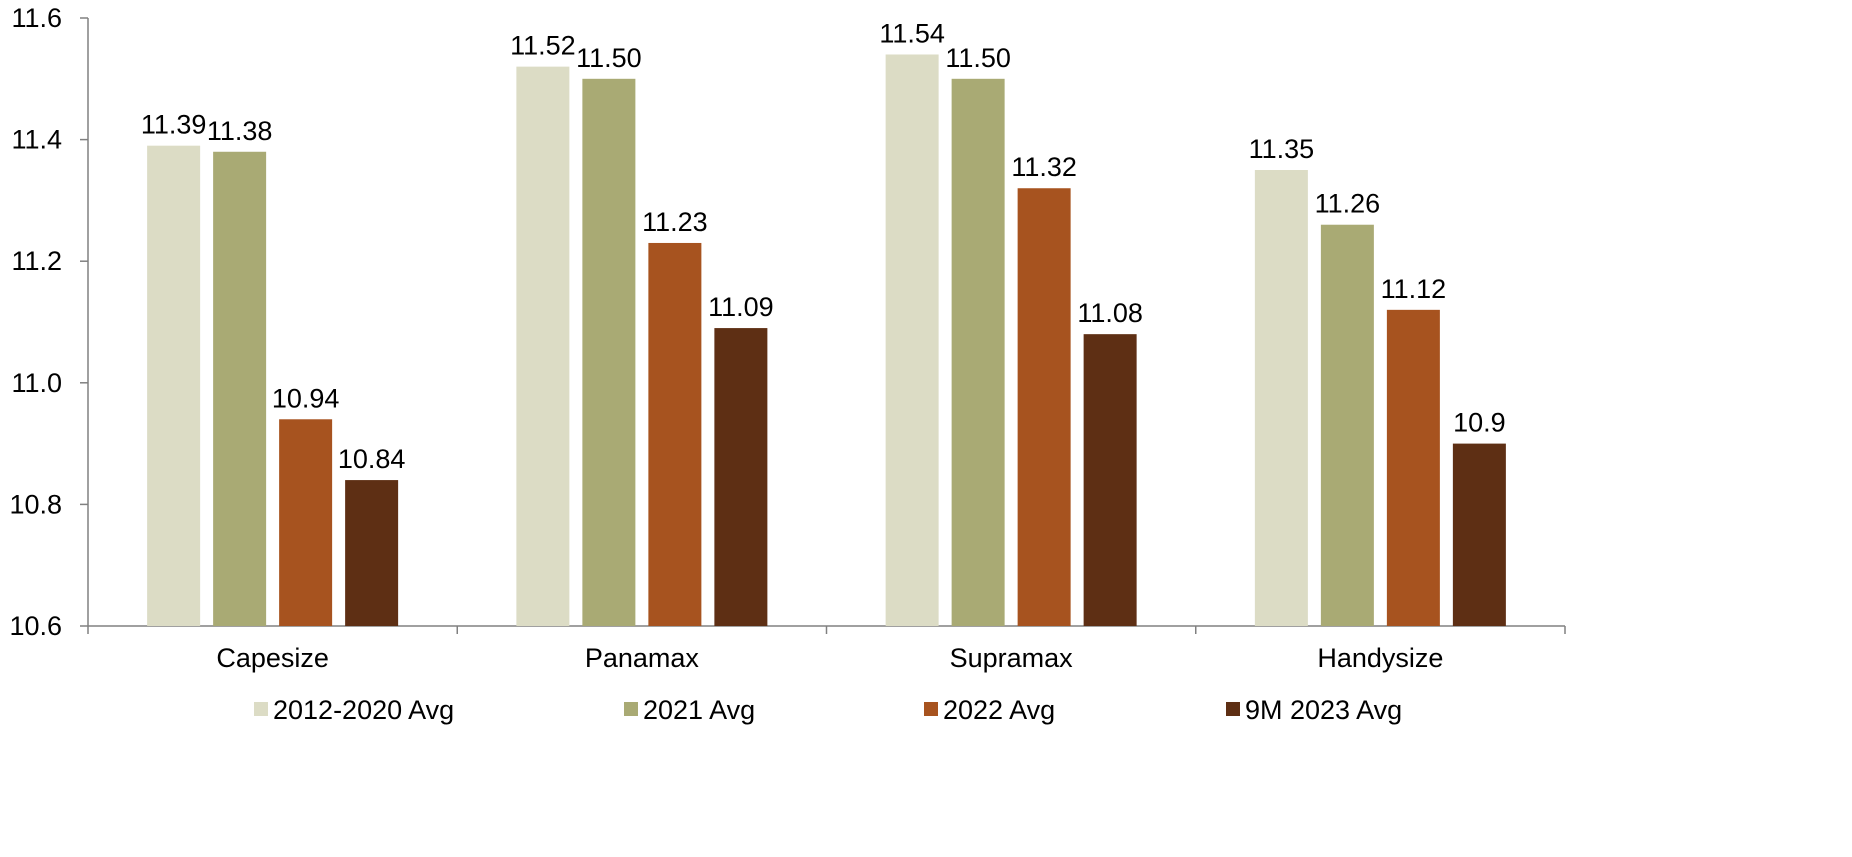  What do you see at coordinates (36, 383) in the screenshot?
I see `y-tick-label: 11.0` at bounding box center [36, 383].